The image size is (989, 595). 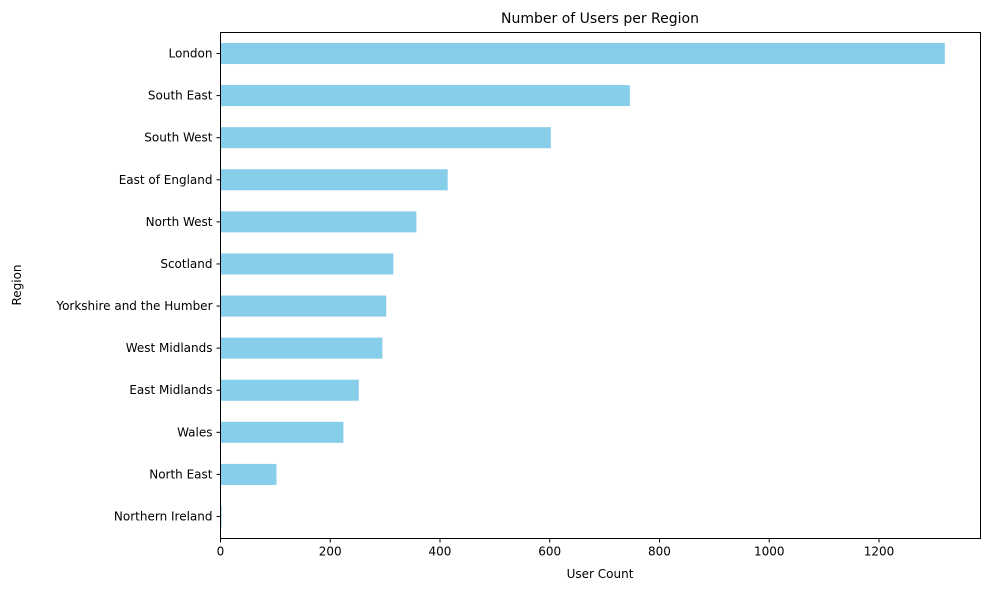 I want to click on bar-wales, so click(x=282, y=432).